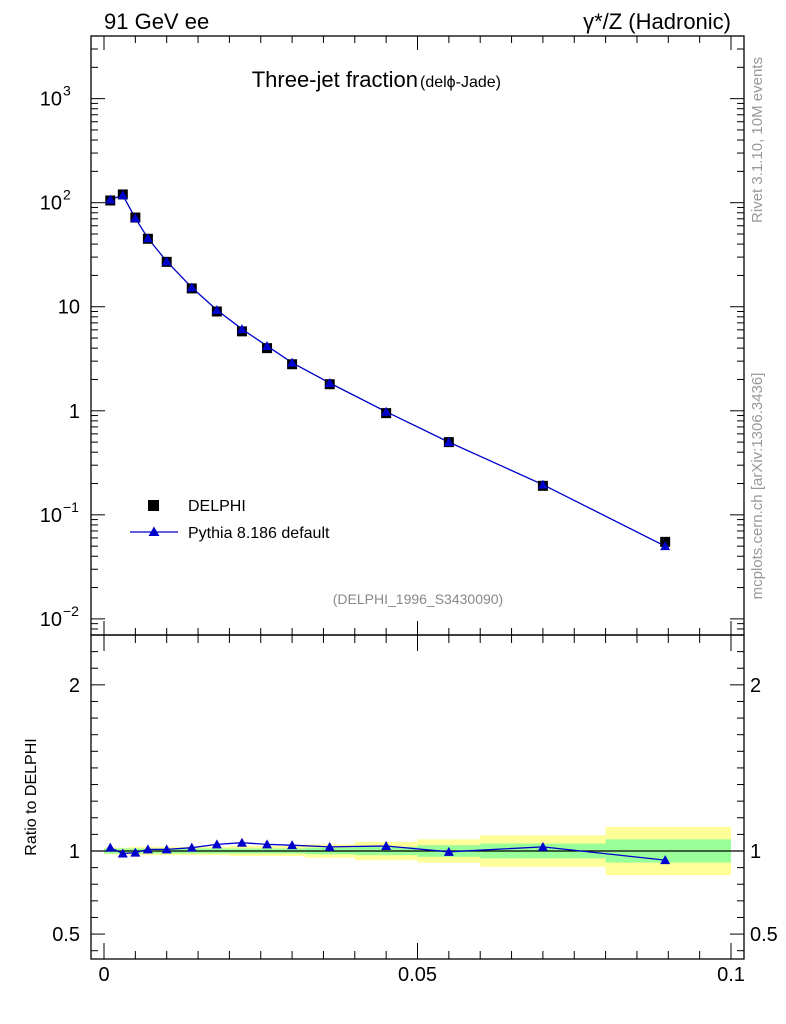 The height and width of the screenshot is (1024, 786). What do you see at coordinates (757, 486) in the screenshot?
I see `mcplots-credit-text: mcplots.cern.ch [arXiv:1306.3436]` at bounding box center [757, 486].